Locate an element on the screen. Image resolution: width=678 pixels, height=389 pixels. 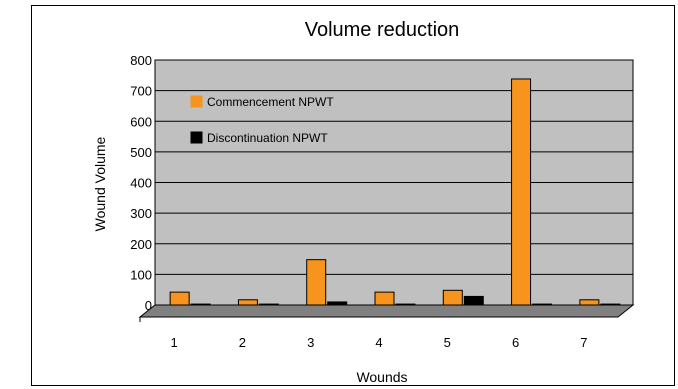
floor is located at coordinates (386, 313).